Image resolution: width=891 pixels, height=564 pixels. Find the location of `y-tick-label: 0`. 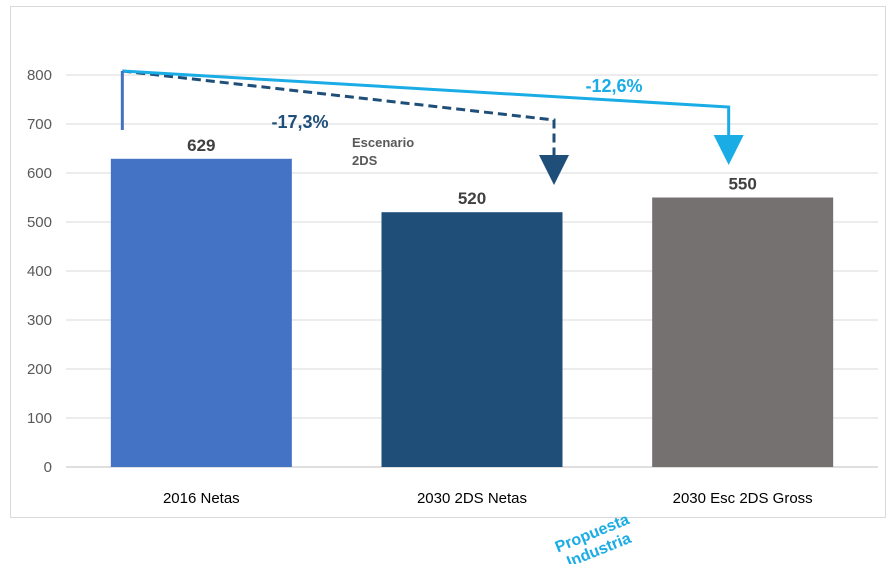

y-tick-label: 0 is located at coordinates (48, 467).